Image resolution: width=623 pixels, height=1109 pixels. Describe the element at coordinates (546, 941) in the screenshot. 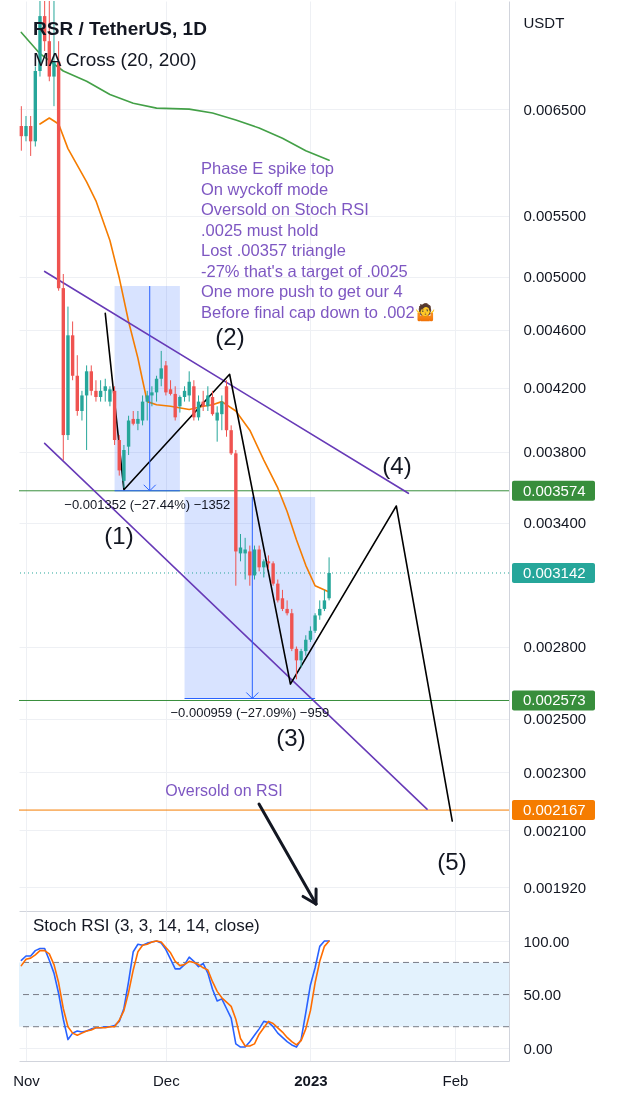

I see `y-tick-label: 100.00` at that location.